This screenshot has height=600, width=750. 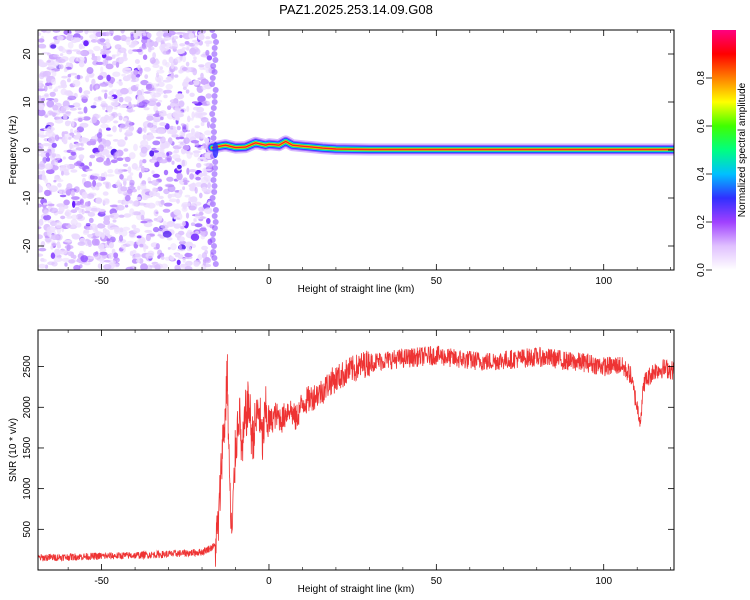 What do you see at coordinates (701, 78) in the screenshot?
I see `colorbar-tick-label: 0.8` at bounding box center [701, 78].